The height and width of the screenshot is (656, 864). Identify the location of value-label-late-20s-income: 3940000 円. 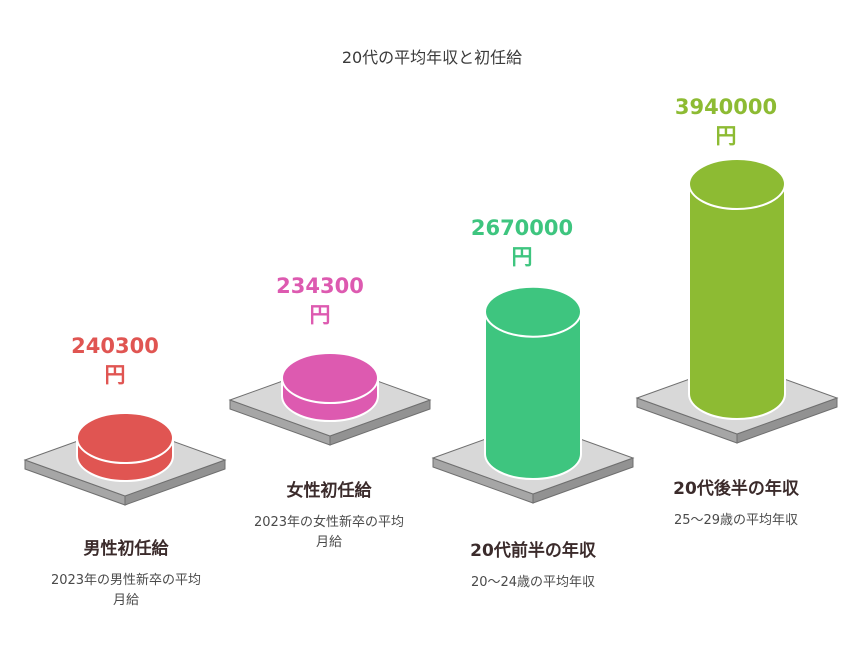
(726, 122).